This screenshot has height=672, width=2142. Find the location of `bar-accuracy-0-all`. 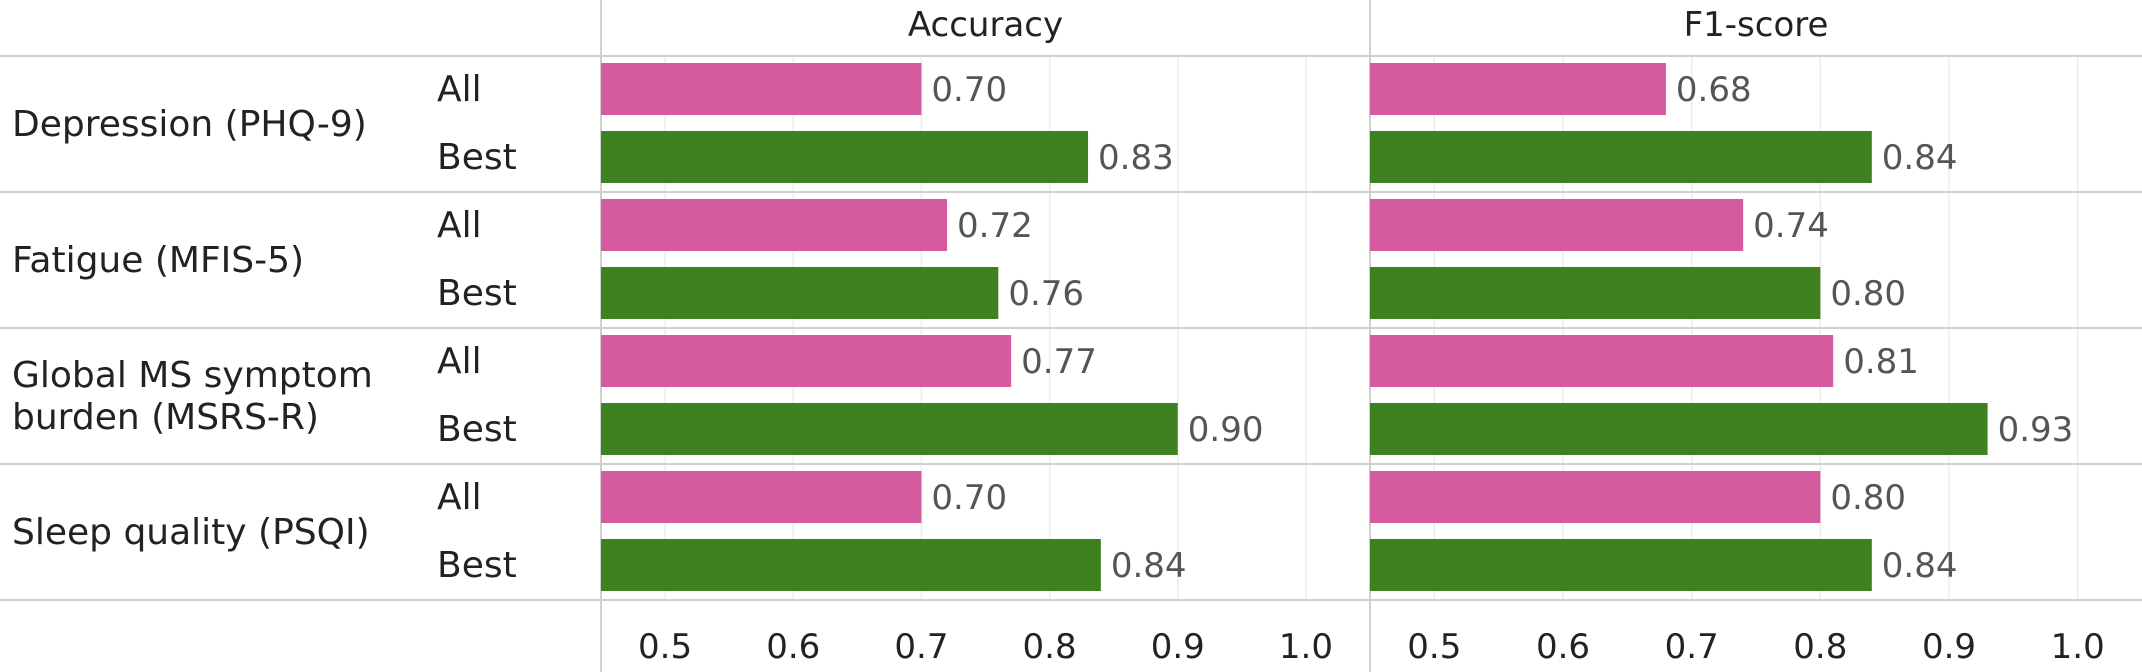

bar-accuracy-0-all is located at coordinates (761, 89).